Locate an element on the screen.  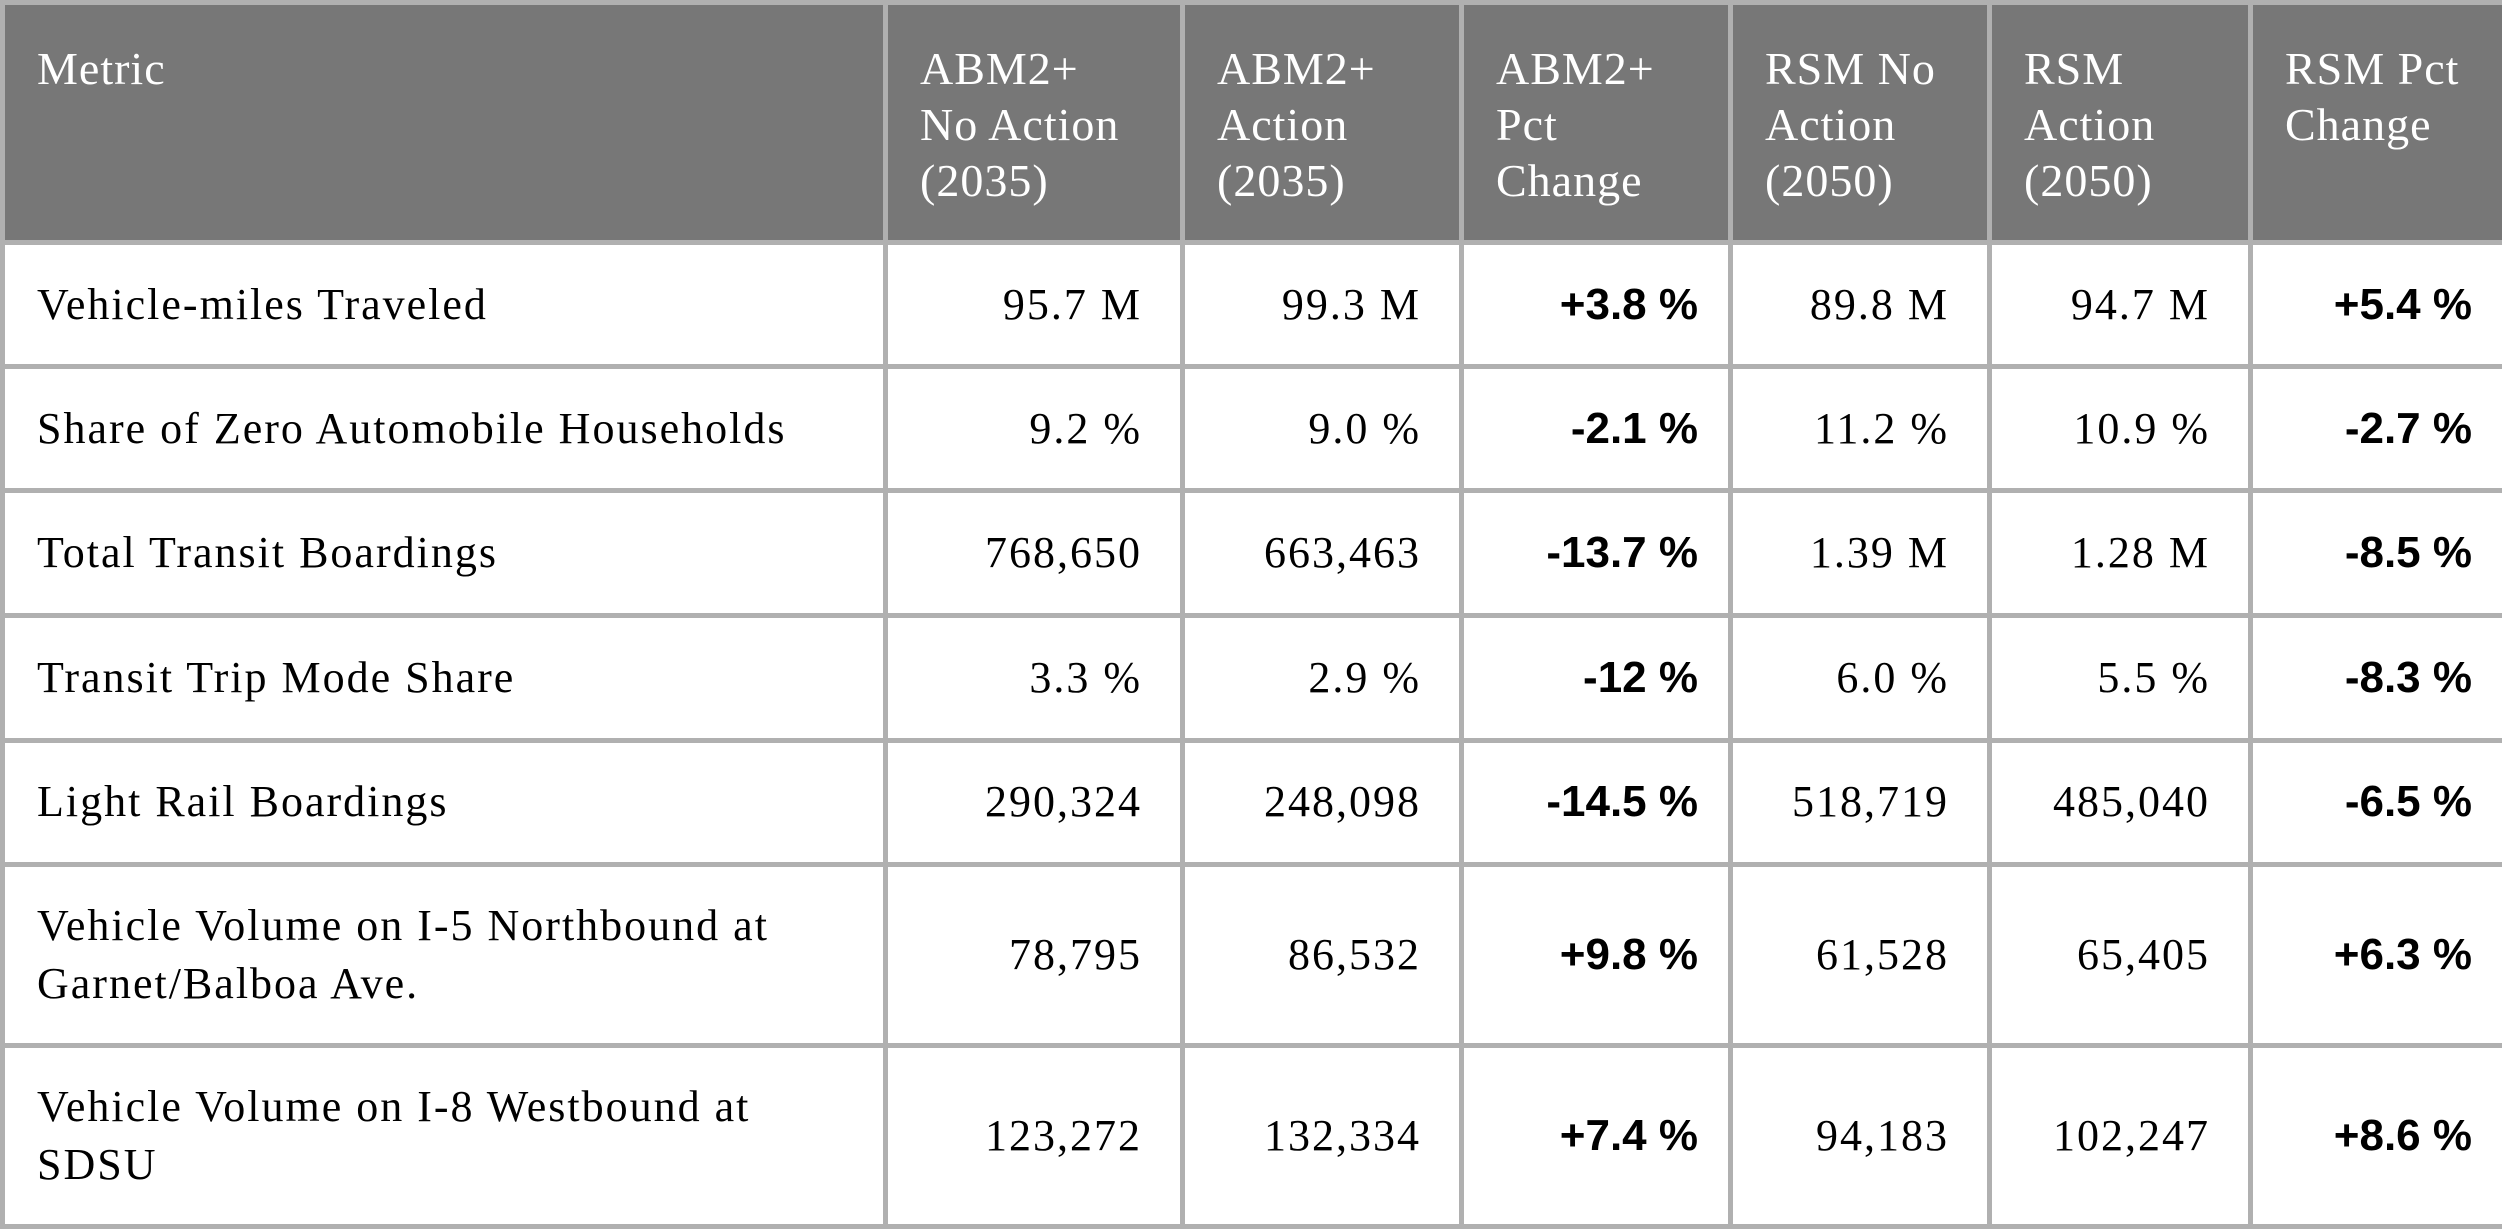
value-cell: 61,528 is located at coordinates (1860, 954).